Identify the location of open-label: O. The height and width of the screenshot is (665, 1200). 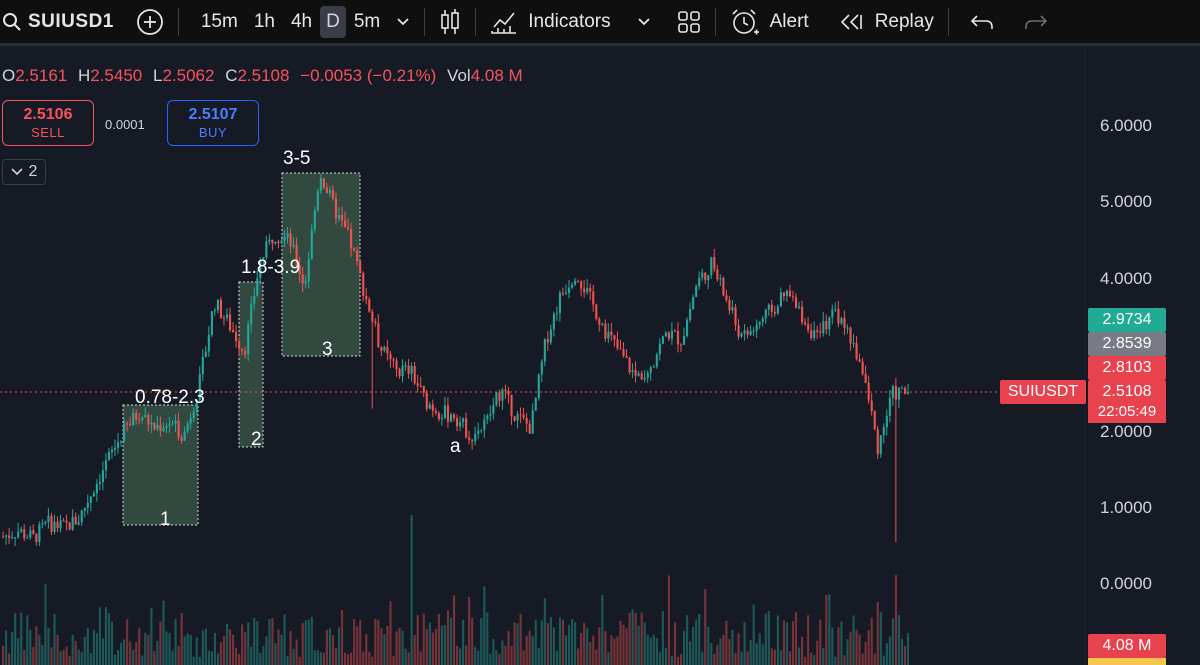
(9, 75).